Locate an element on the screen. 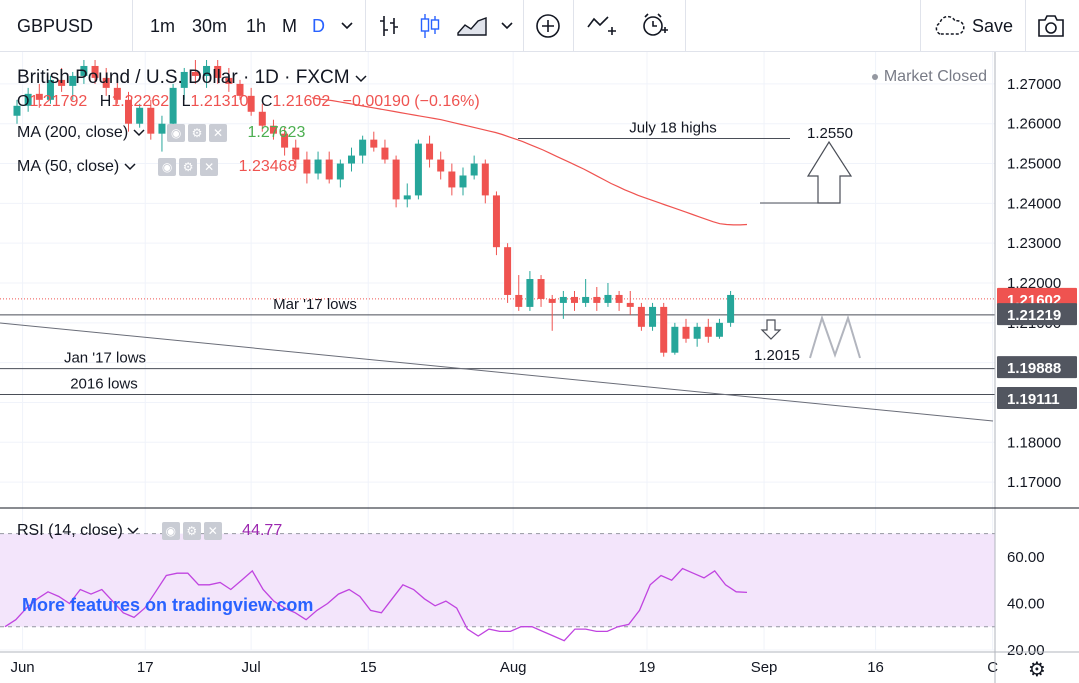 The image size is (1079, 683). tradingview-watermark: More features on tradingview.com is located at coordinates (168, 605).